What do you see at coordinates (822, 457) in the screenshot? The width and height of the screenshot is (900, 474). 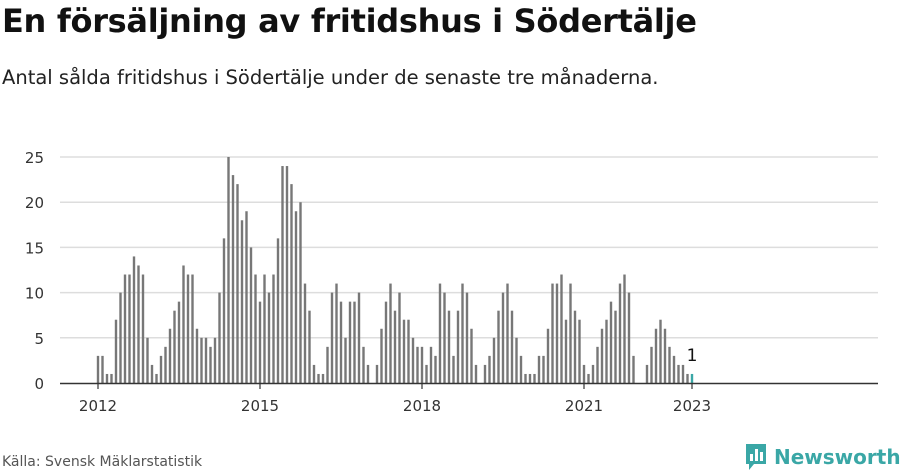 I see `brand-logo: Newsworthy` at bounding box center [822, 457].